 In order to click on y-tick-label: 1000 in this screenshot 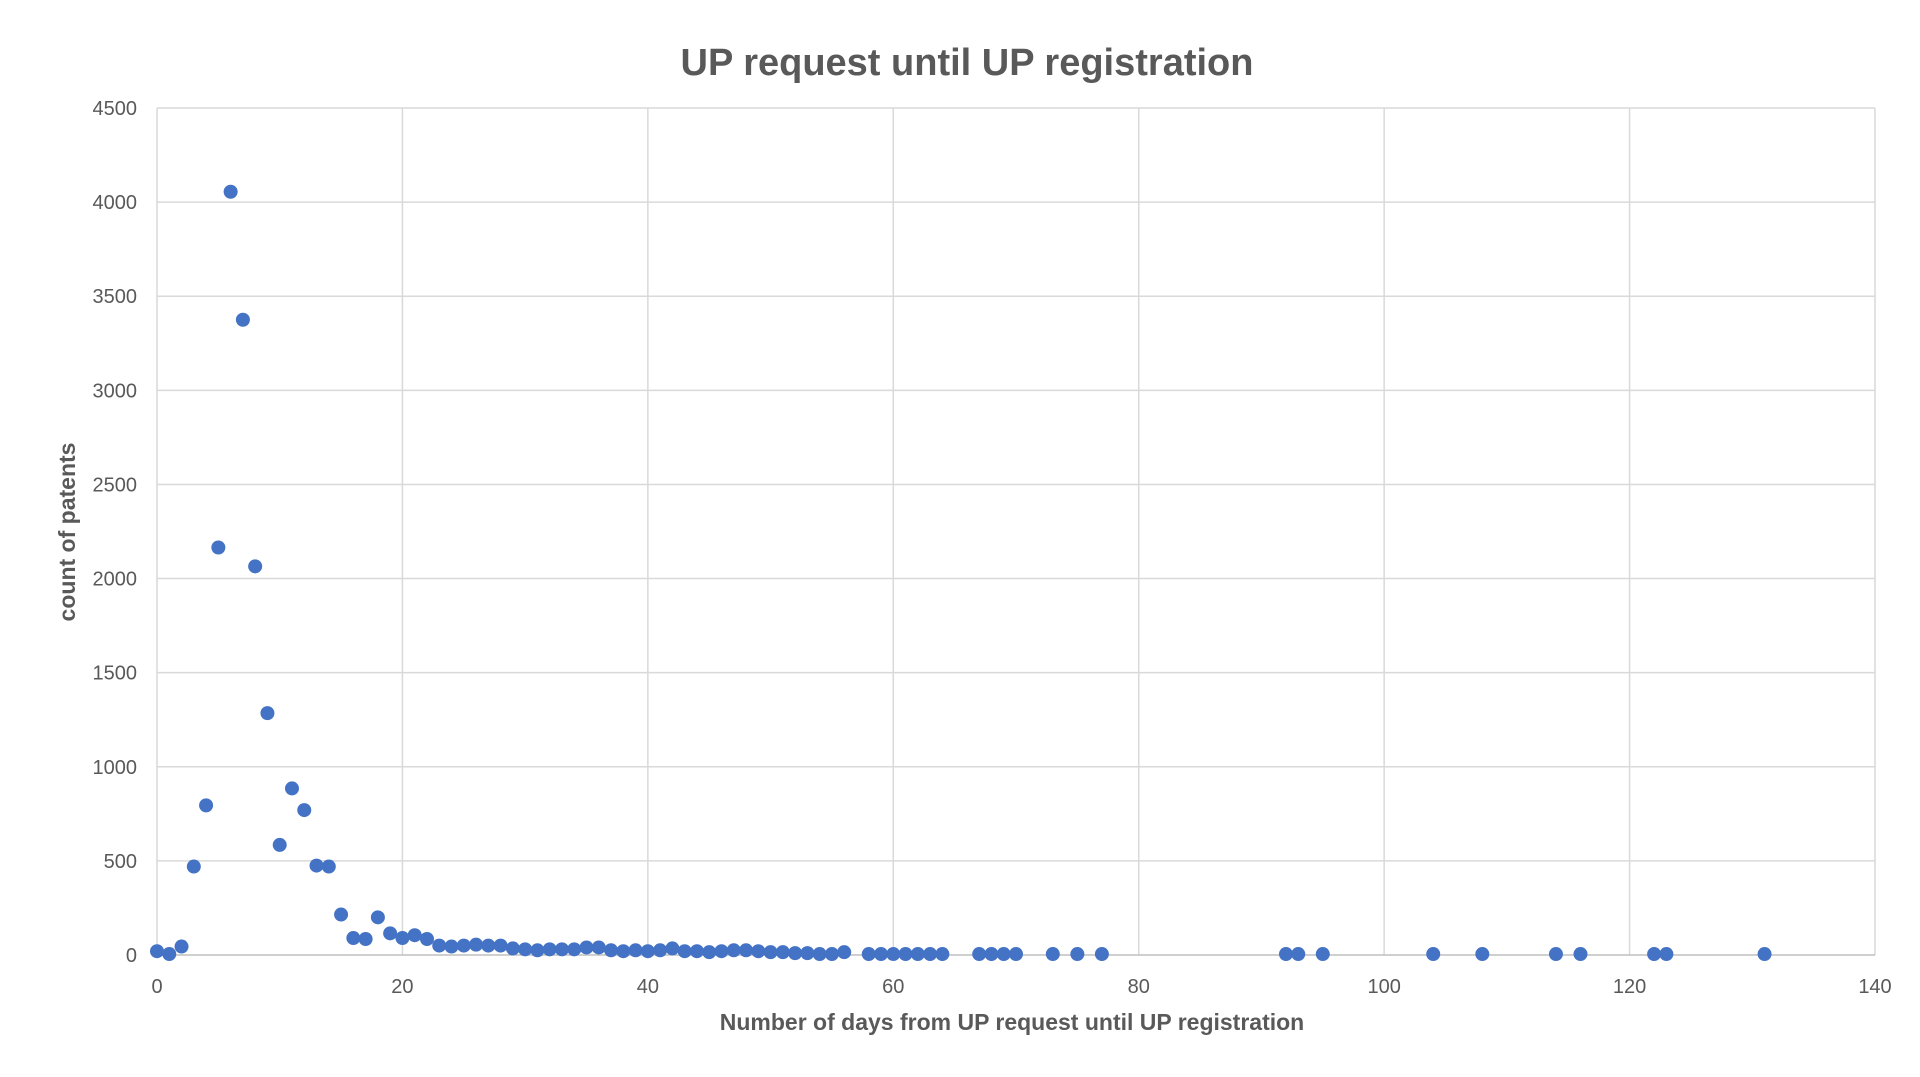, I will do `click(115, 768)`.